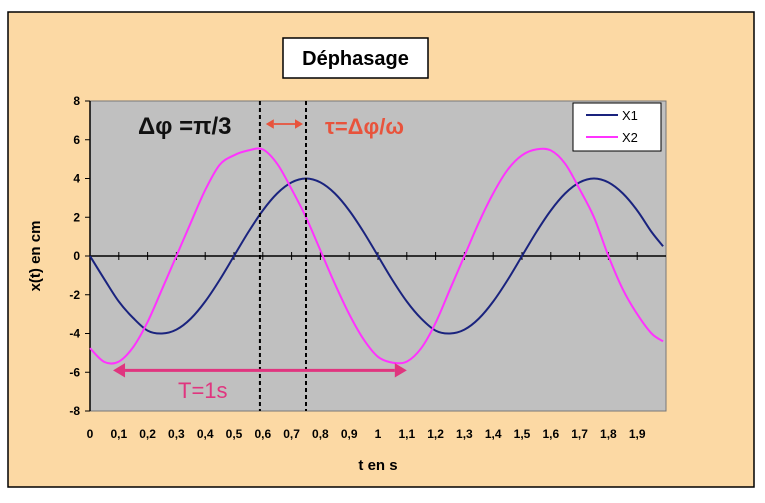 The width and height of the screenshot is (765, 503). What do you see at coordinates (400, 370) in the screenshot?
I see `period-arrow-head-right` at bounding box center [400, 370].